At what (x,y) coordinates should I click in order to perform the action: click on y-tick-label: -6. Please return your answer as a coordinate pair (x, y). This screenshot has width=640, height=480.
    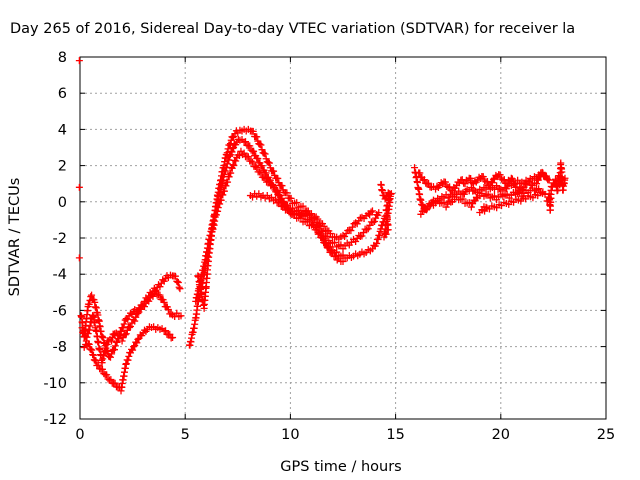
    Looking at the image, I should click on (60, 311).